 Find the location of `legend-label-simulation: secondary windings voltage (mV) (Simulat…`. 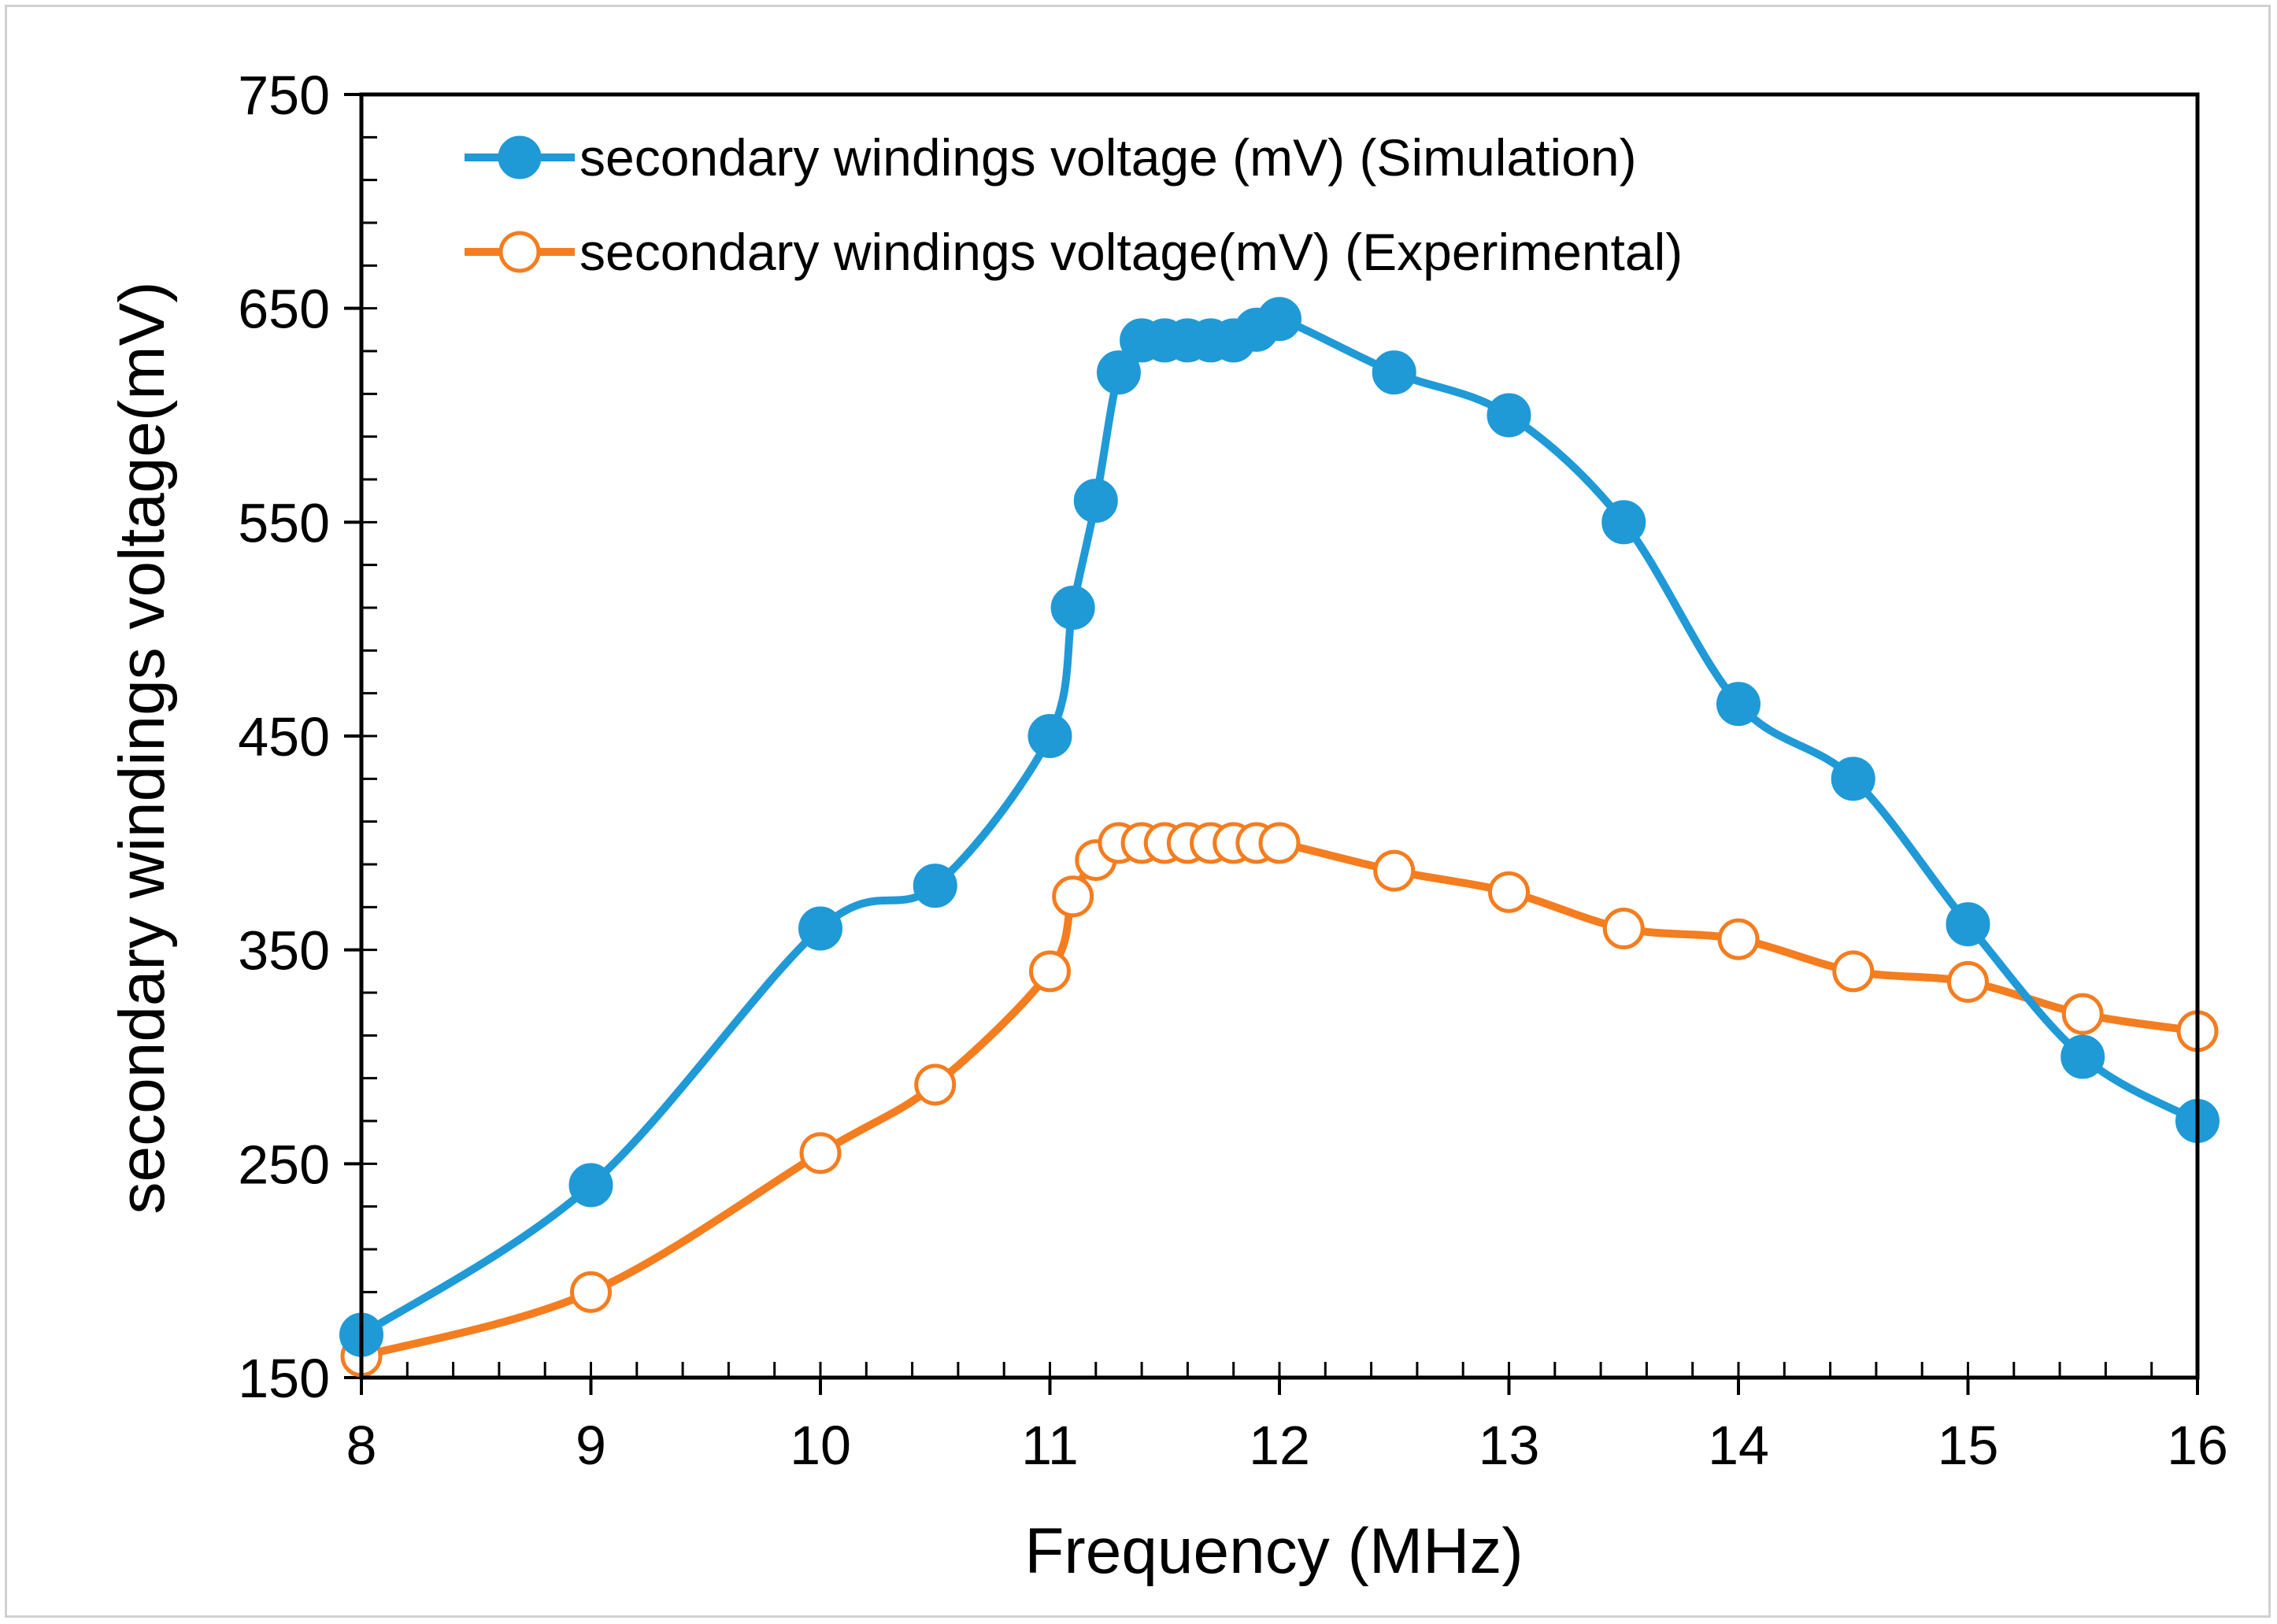

legend-label-simulation: secondary windings voltage (mV) (Simulat… is located at coordinates (1108, 157).